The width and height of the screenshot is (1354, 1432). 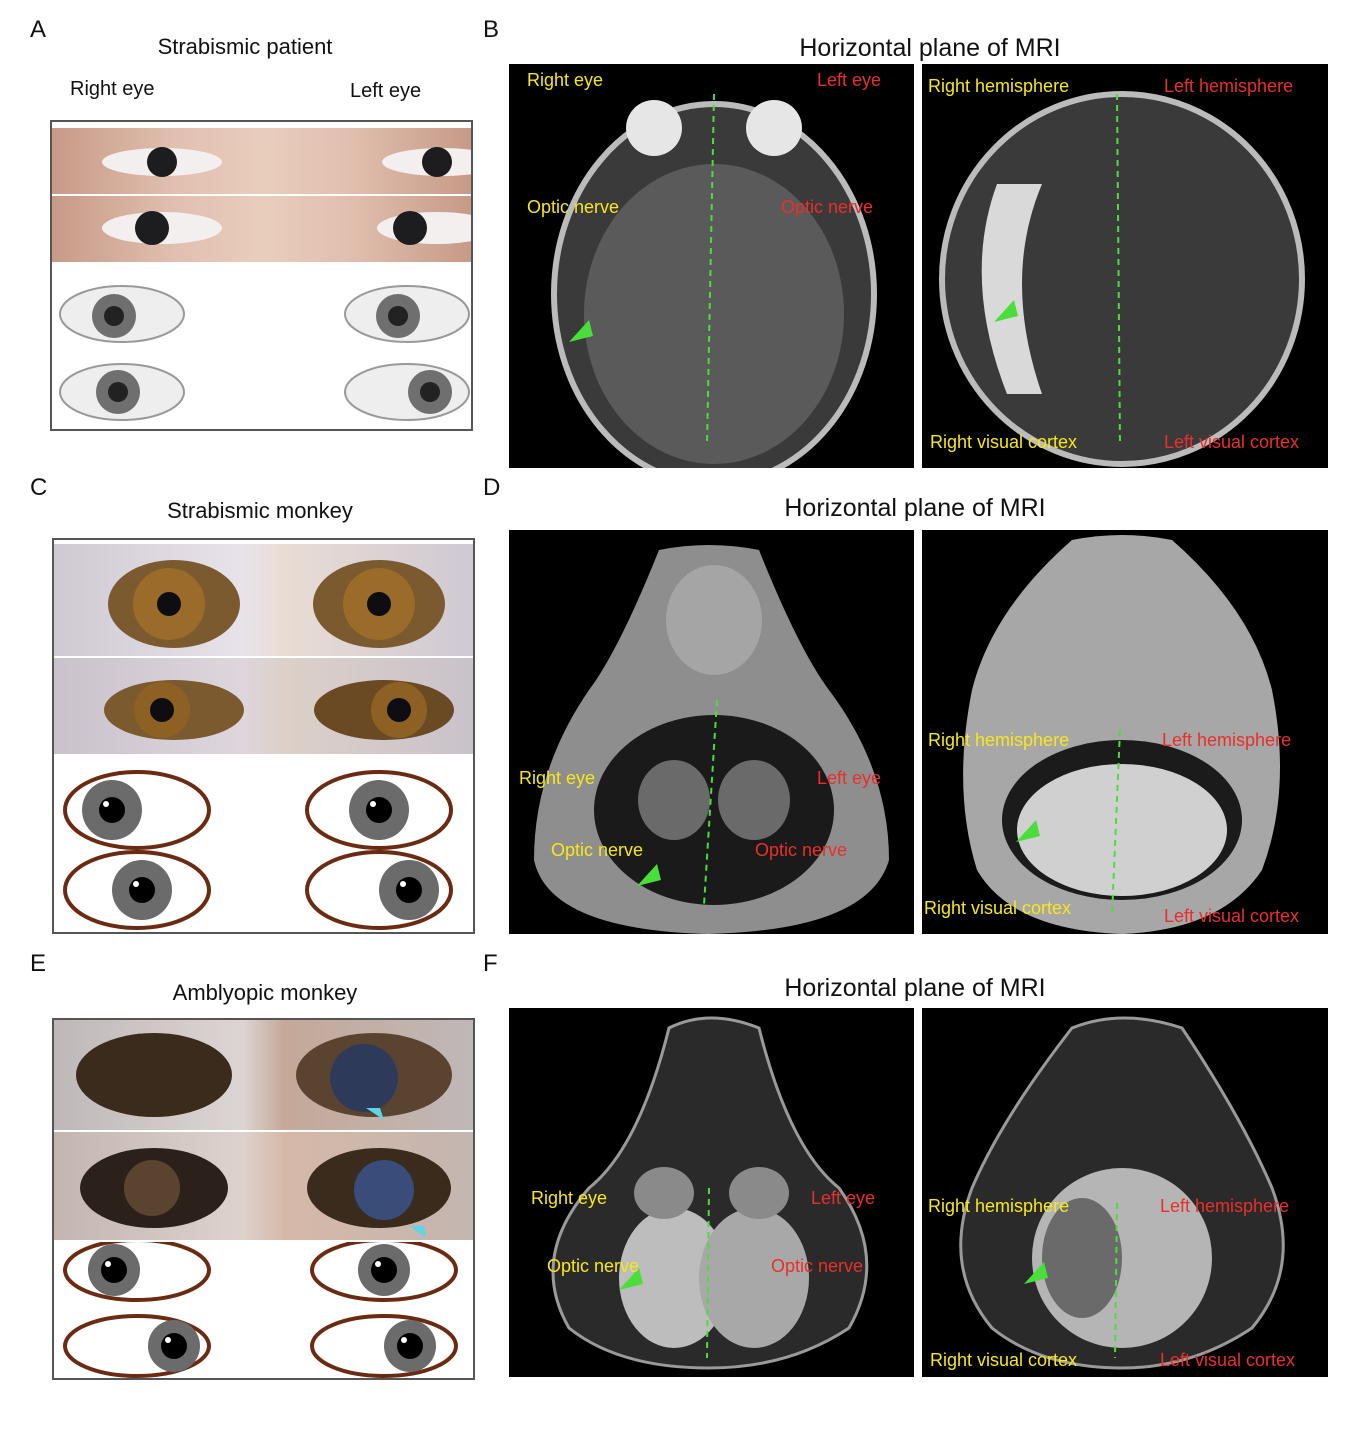 What do you see at coordinates (593, 1266) in the screenshot?
I see `mri-f1-optic-nerve-right-label: Optic nerve` at bounding box center [593, 1266].